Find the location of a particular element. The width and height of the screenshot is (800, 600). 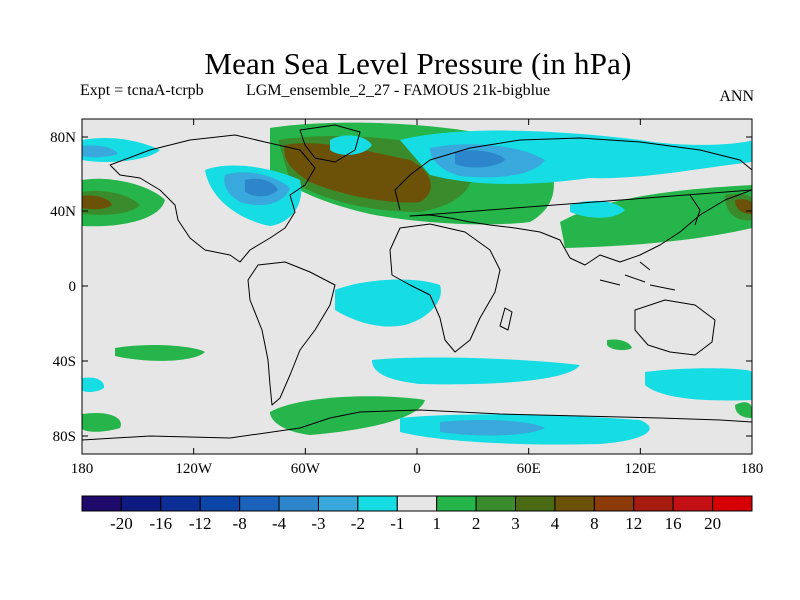

colorbar-label: 8 is located at coordinates (594, 523).